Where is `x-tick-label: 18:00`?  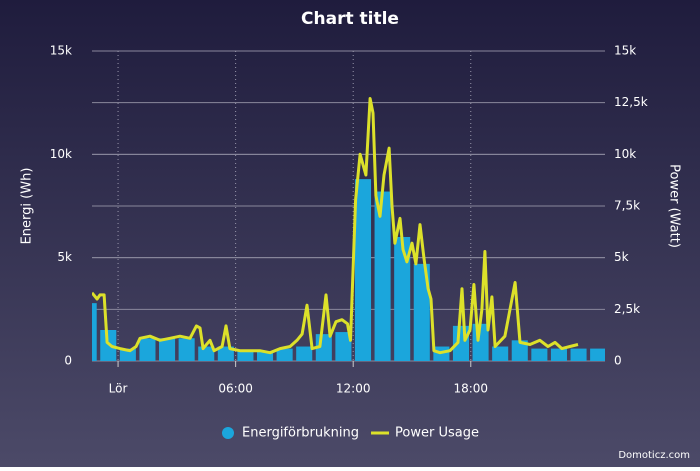
x-tick-label: 18:00 is located at coordinates (470, 389).